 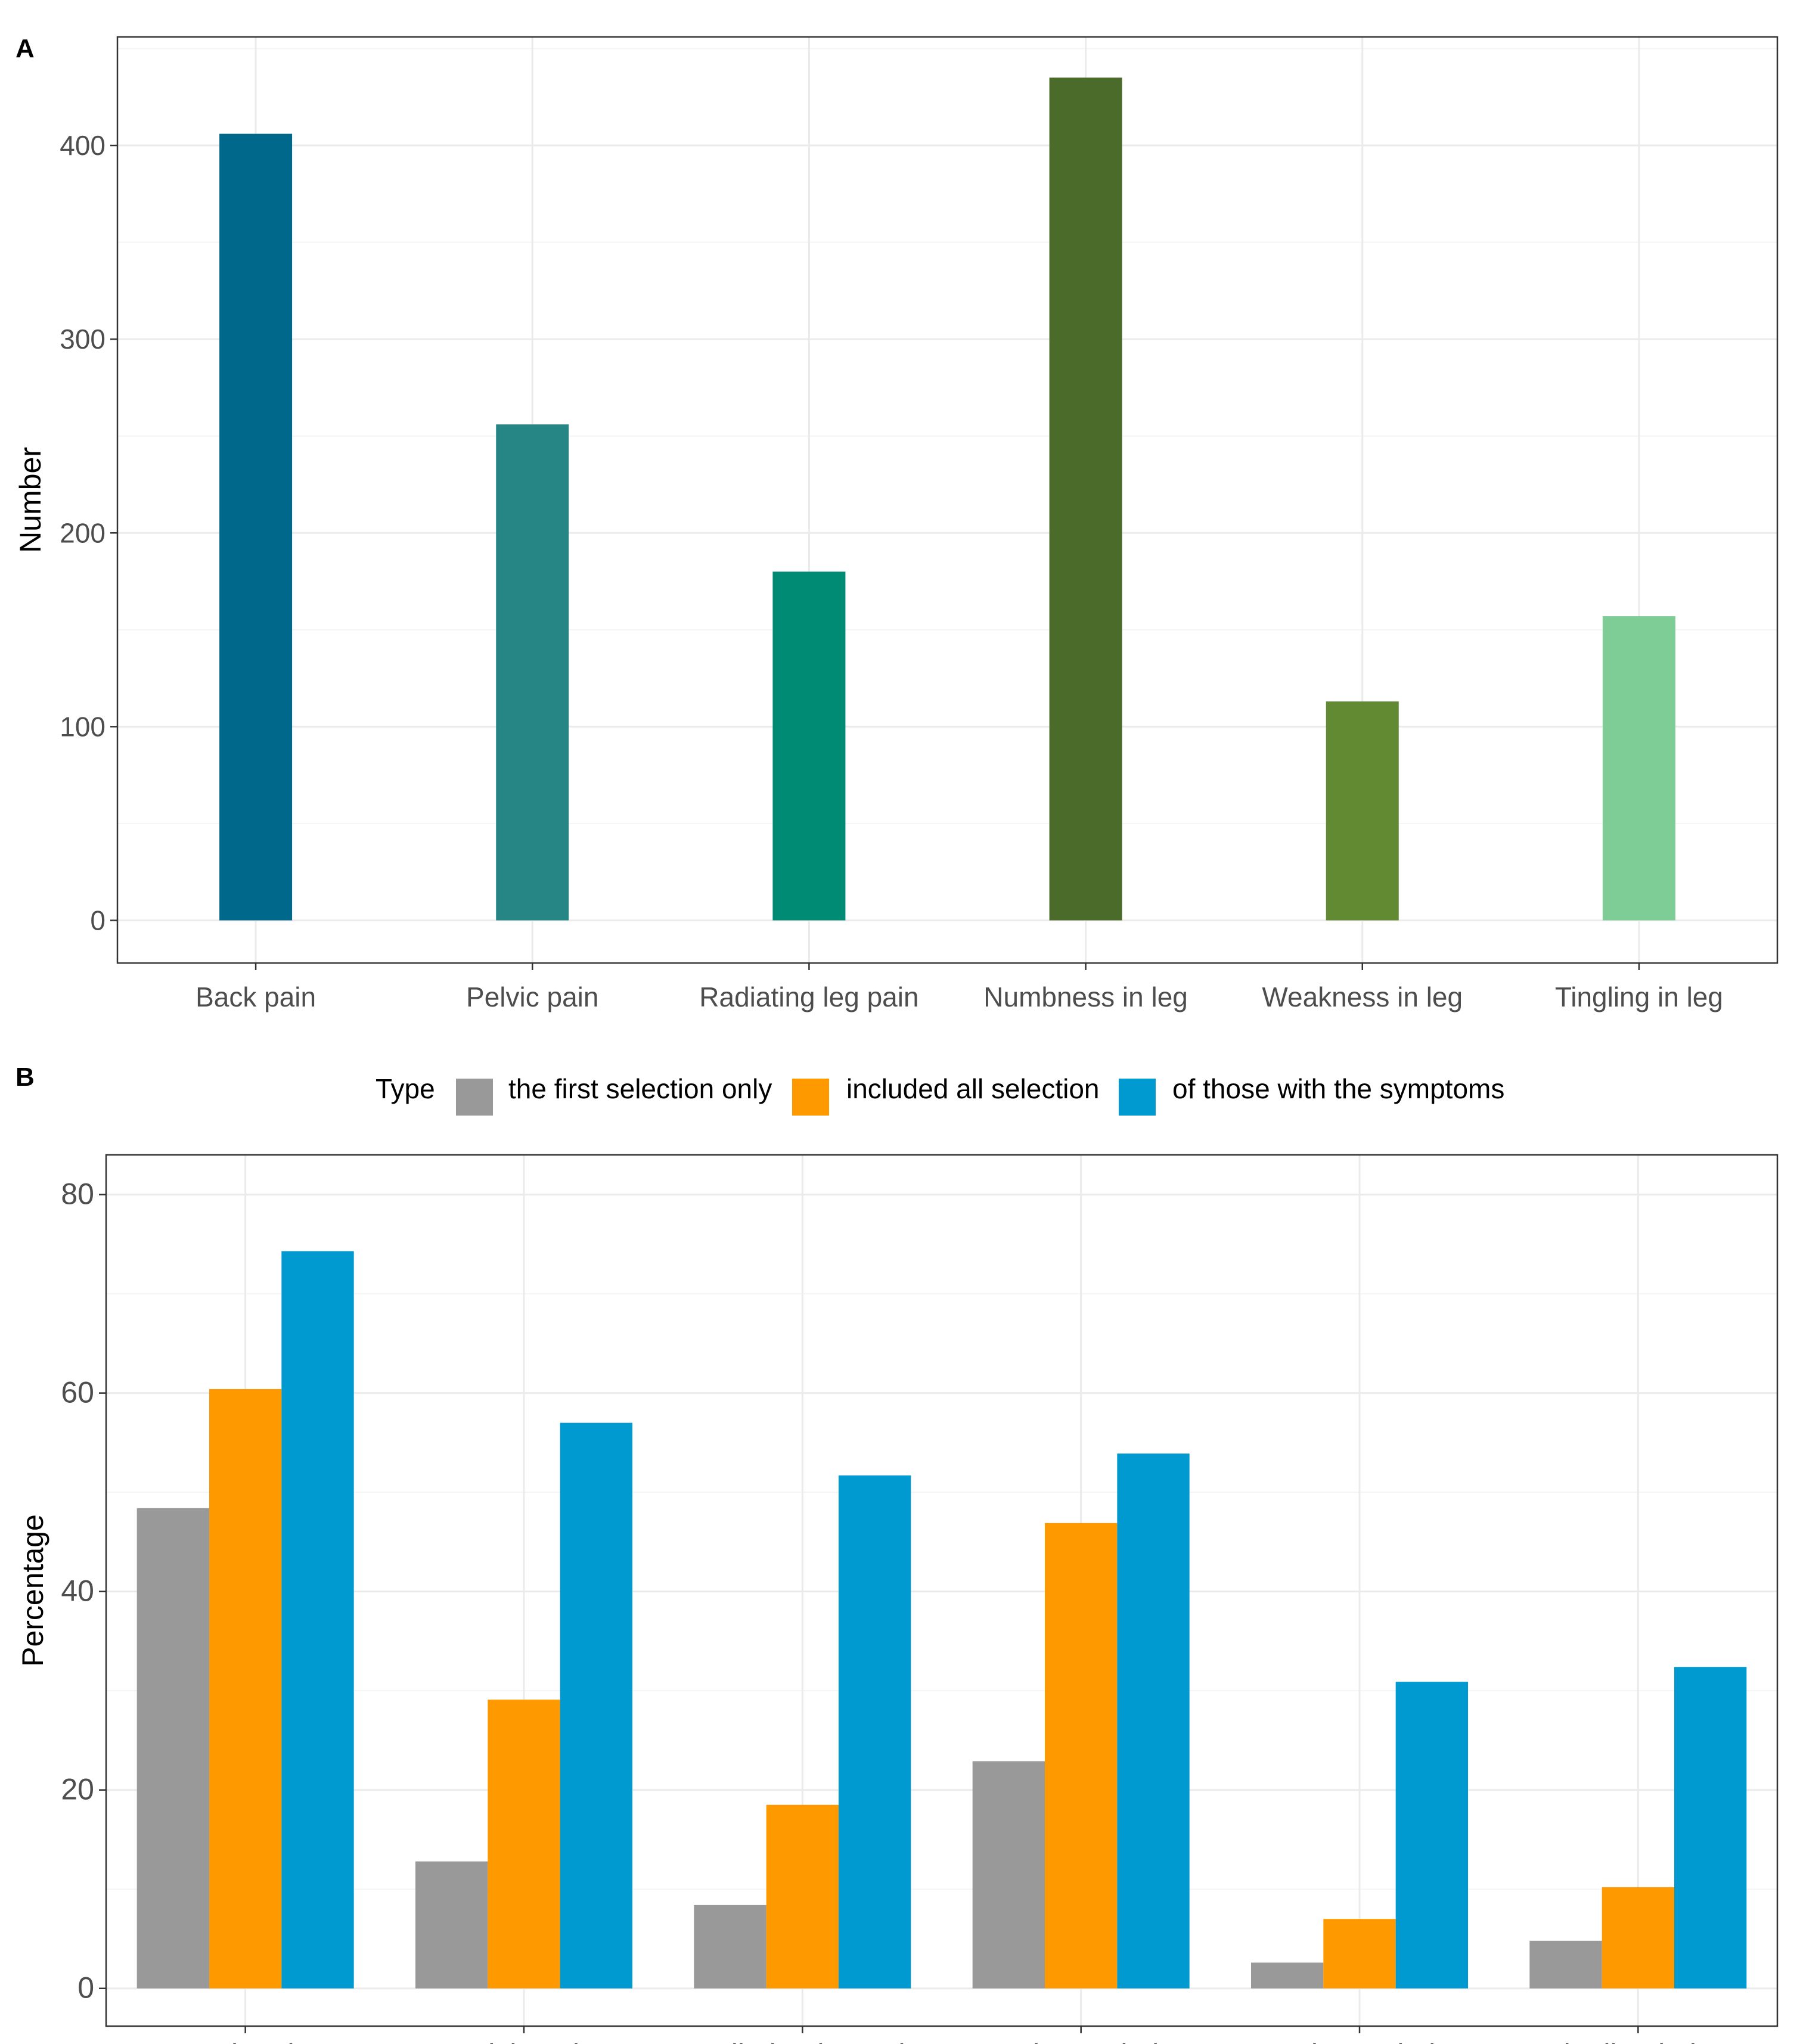 I want to click on y-axis-title: Percentage, so click(x=32, y=1591).